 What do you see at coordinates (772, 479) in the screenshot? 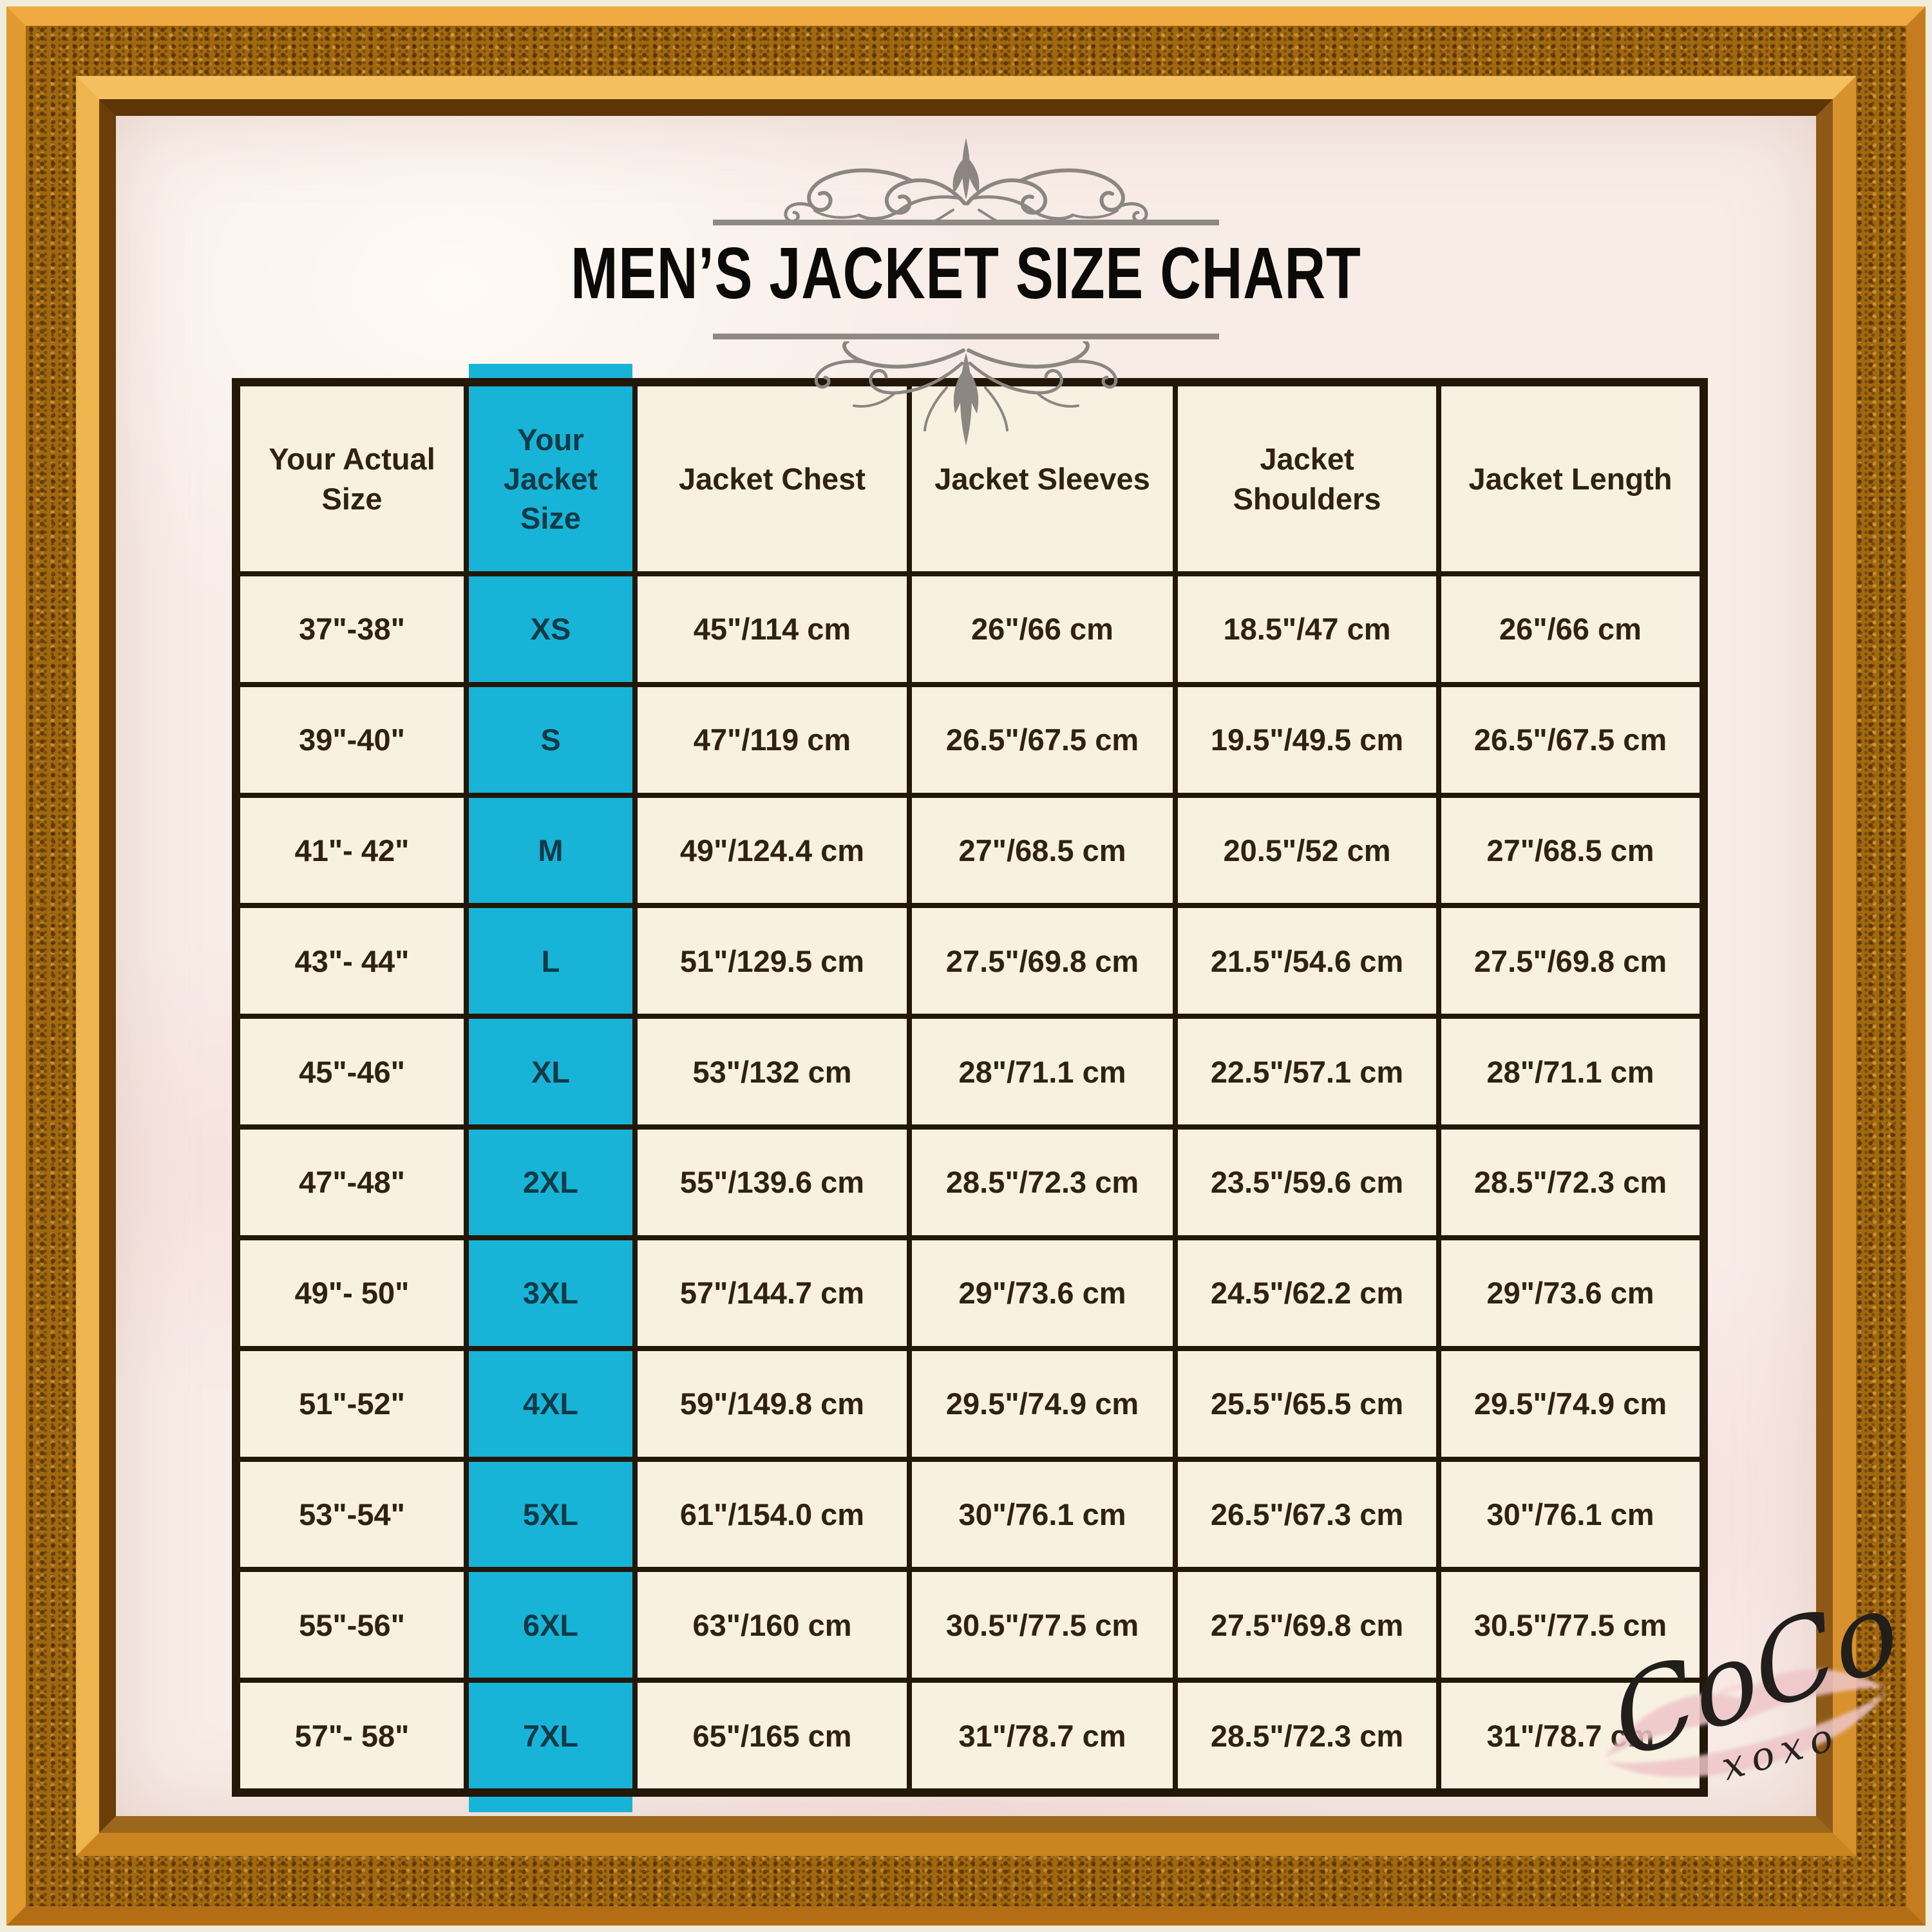
I see `column-header: Jacket Chest` at bounding box center [772, 479].